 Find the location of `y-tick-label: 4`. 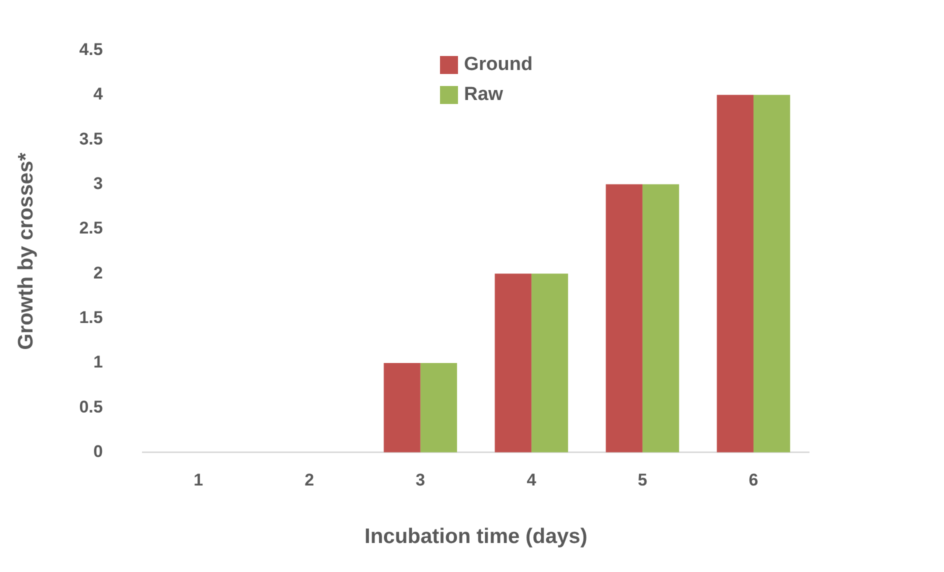

y-tick-label: 4 is located at coordinates (98, 94).